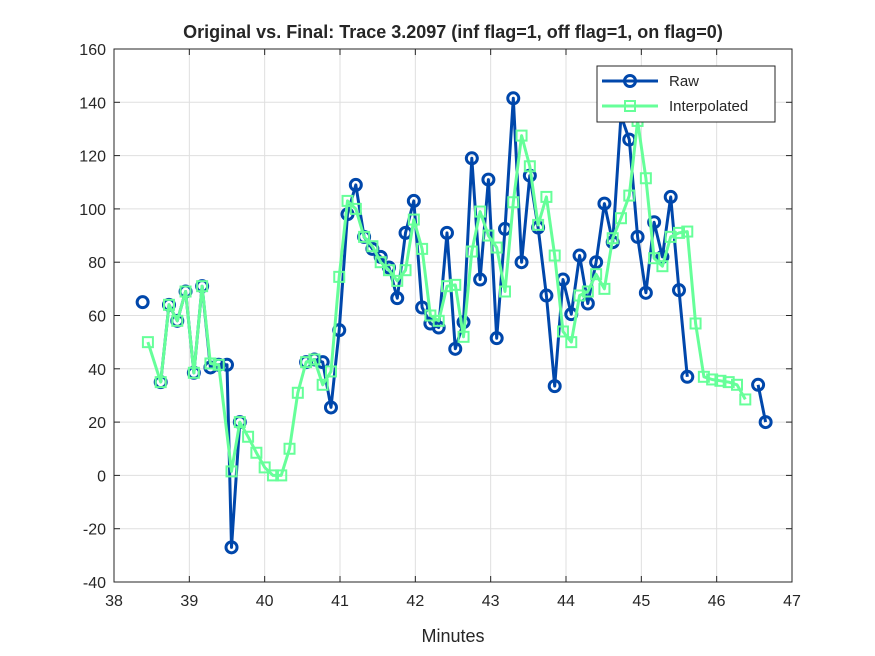 The image size is (875, 656). What do you see at coordinates (92, 103) in the screenshot?
I see `y-tick-label: 140` at bounding box center [92, 103].